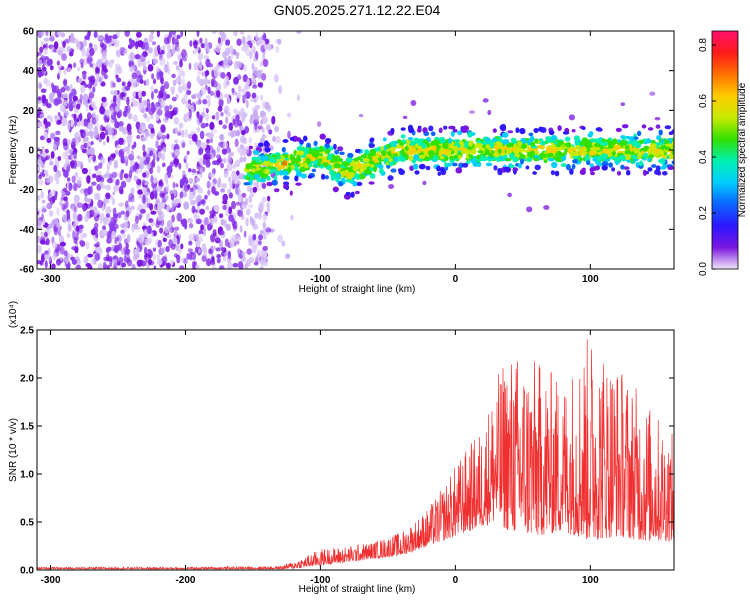  Describe the element at coordinates (185, 580) in the screenshot. I see `x-tick-label: -200` at that location.